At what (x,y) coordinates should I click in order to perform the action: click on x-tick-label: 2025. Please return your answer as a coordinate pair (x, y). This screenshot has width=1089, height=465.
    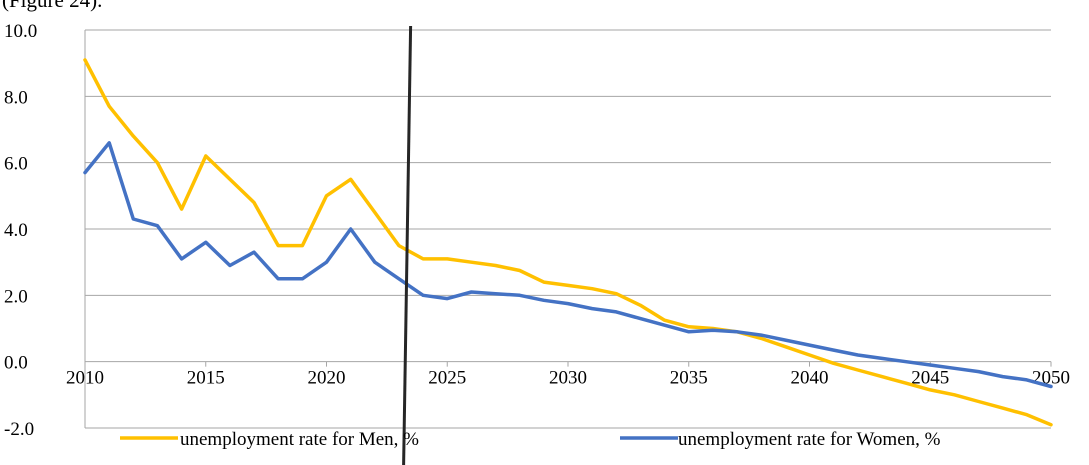
    Looking at the image, I should click on (447, 378).